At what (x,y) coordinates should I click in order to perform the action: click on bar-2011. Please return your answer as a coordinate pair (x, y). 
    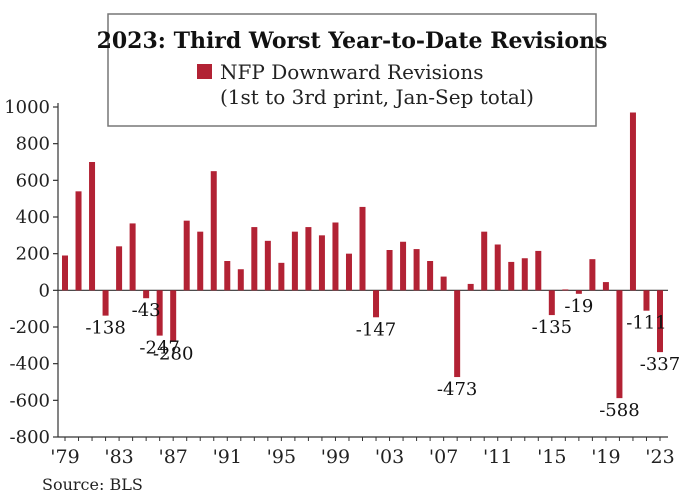
    Looking at the image, I should click on (497, 267).